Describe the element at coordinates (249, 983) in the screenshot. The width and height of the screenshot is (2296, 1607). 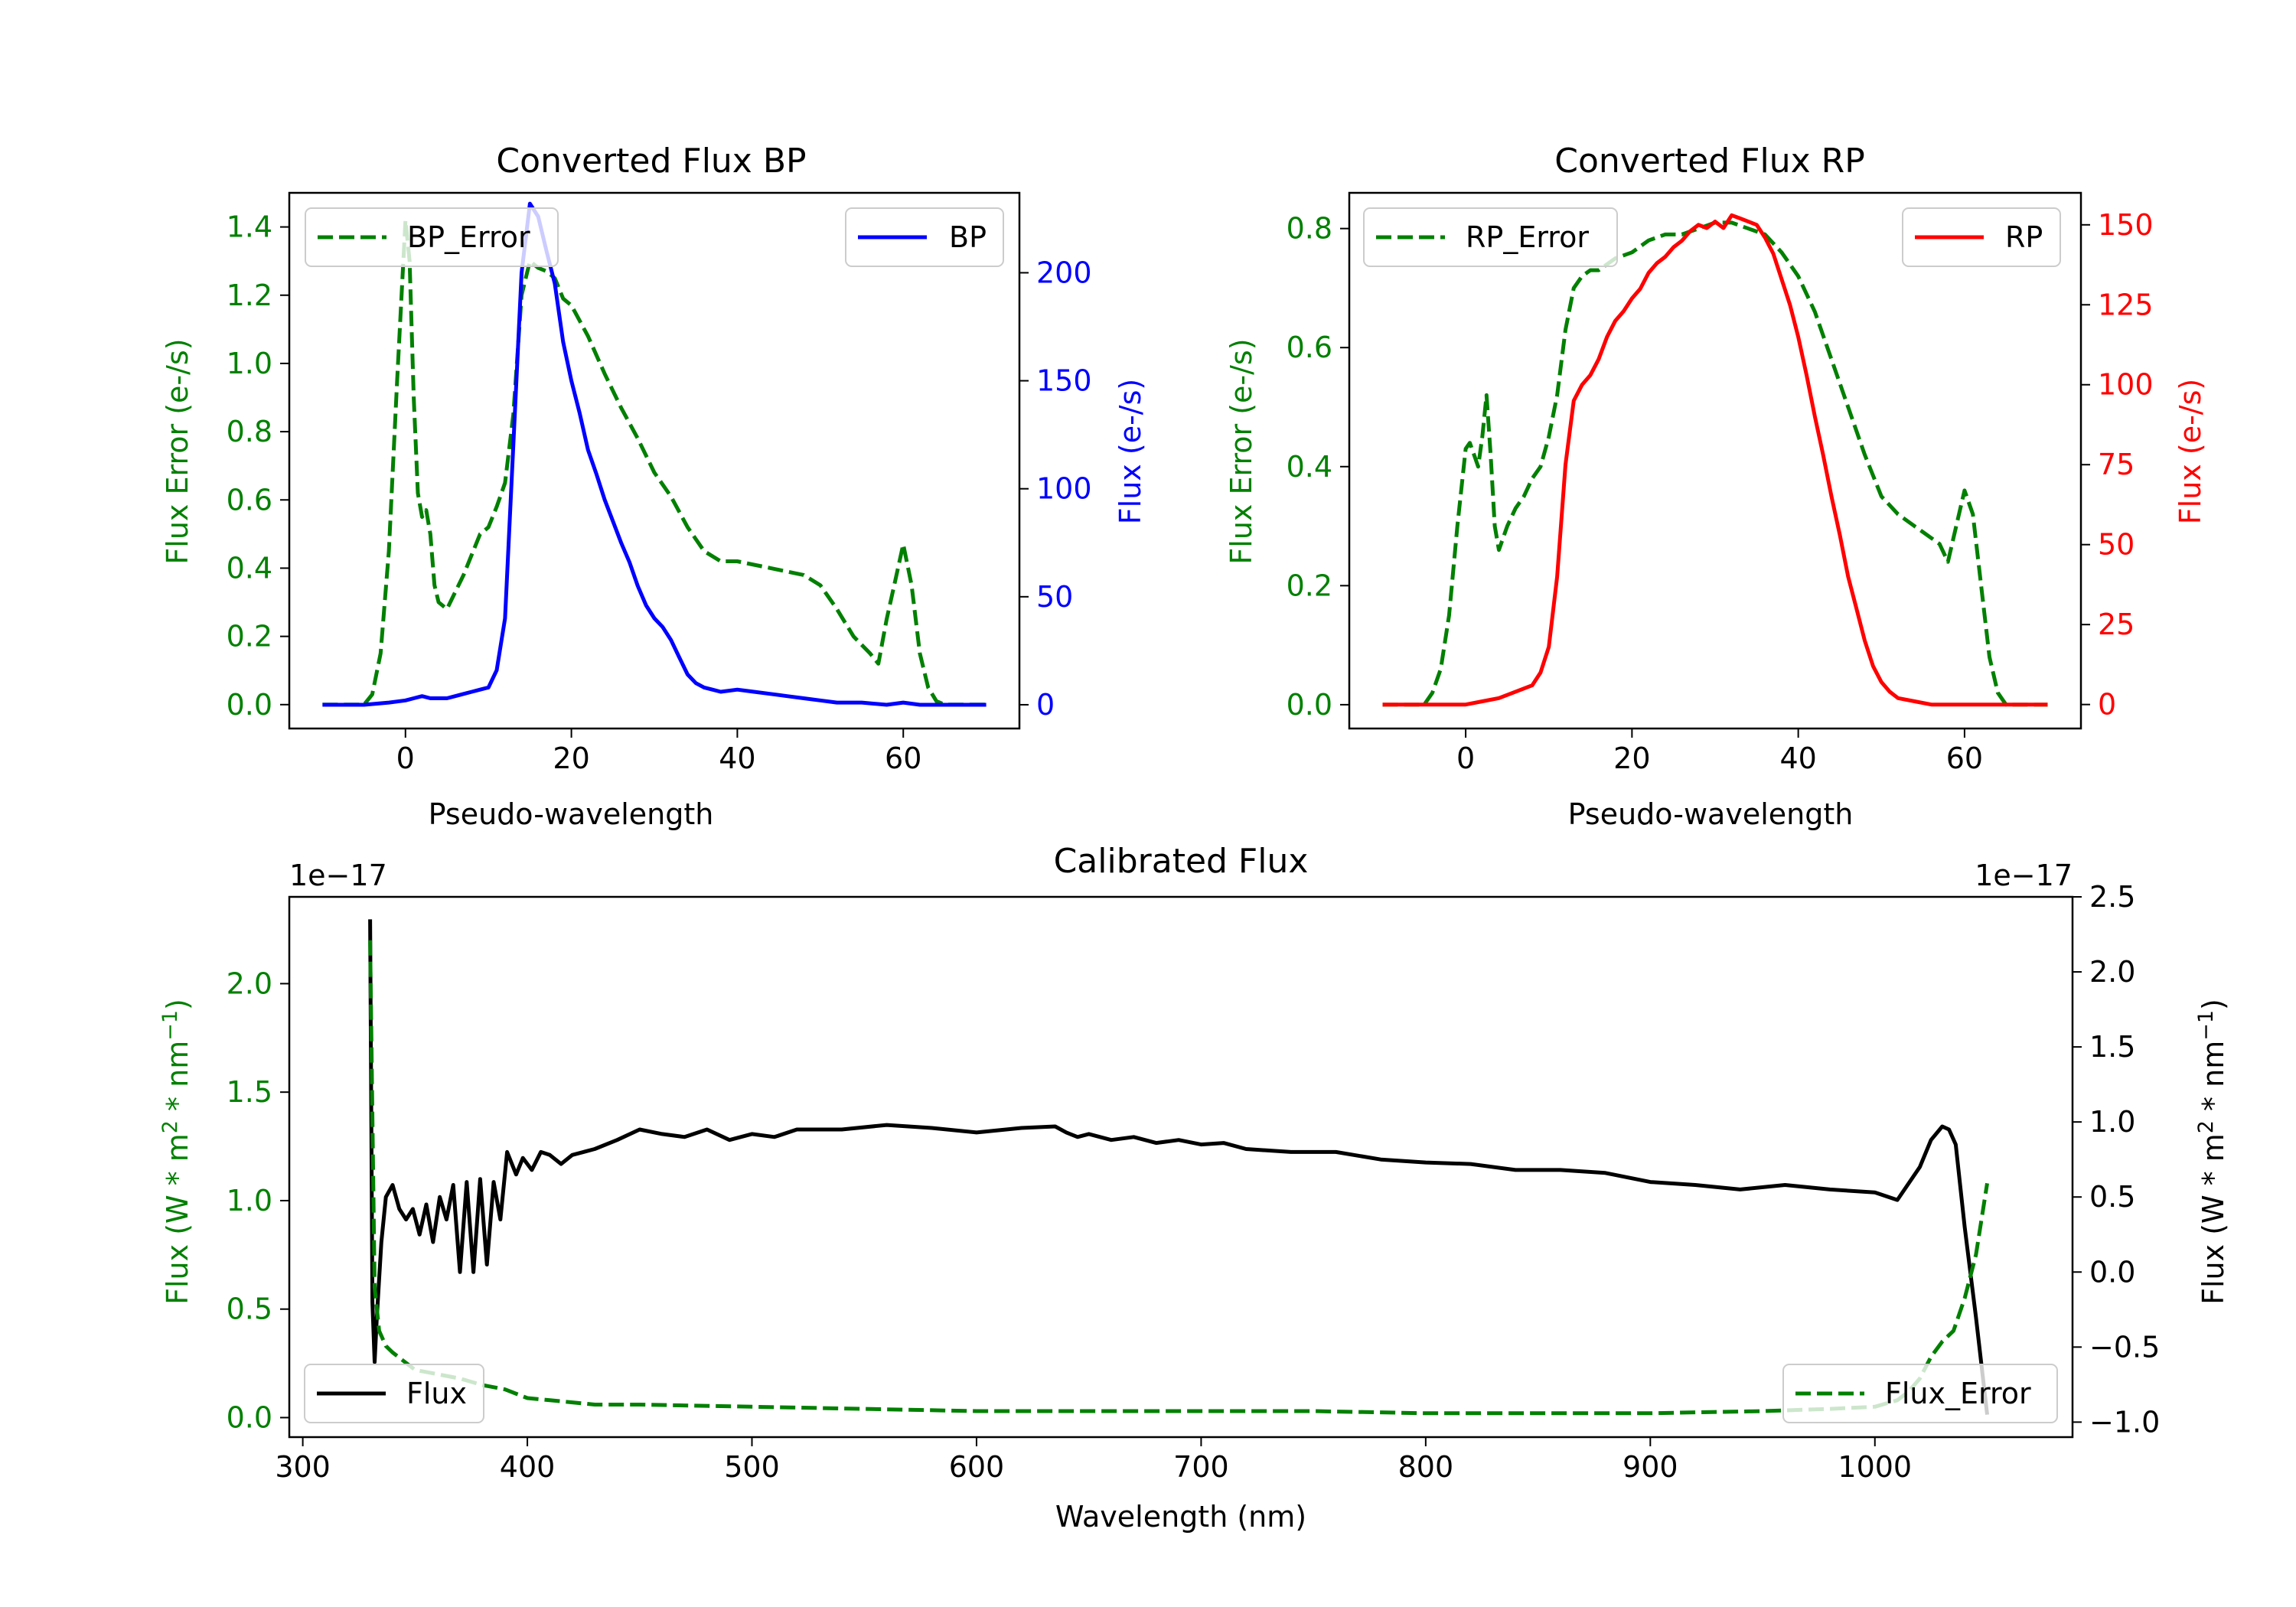
I see `cal-left-tick-label-4: 2.0` at that location.